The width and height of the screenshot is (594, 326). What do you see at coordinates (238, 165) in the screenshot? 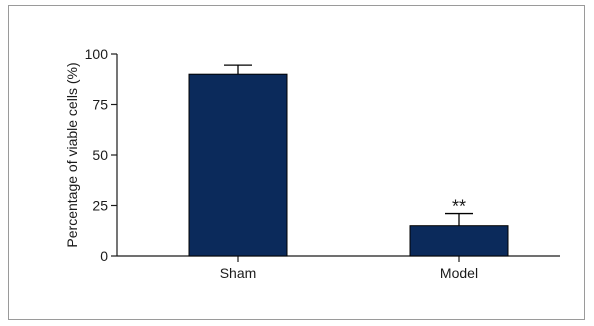
I see `bar-sham` at bounding box center [238, 165].